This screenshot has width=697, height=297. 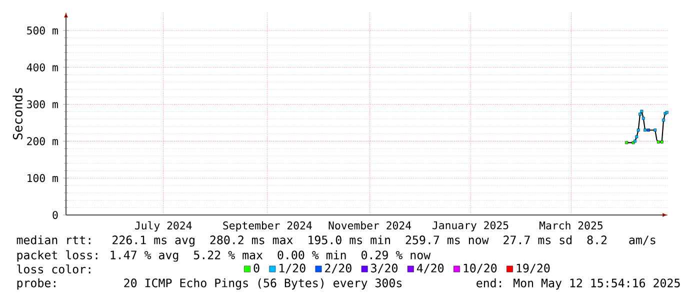 I want to click on x-tick-label: November 2024, so click(x=370, y=225).